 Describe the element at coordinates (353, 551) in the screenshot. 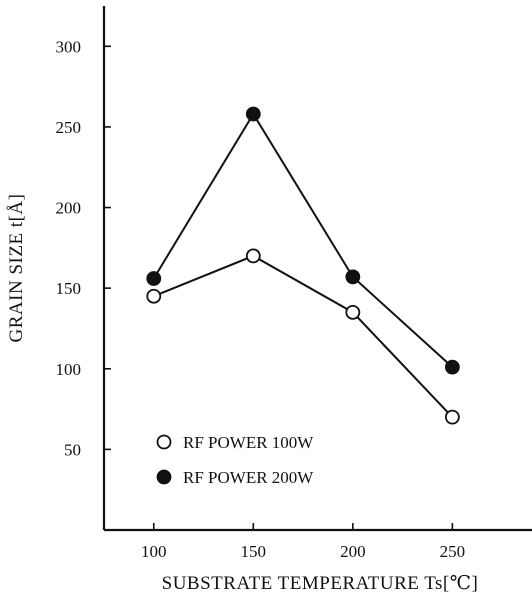

I see `x-tick-label-200: 200` at that location.